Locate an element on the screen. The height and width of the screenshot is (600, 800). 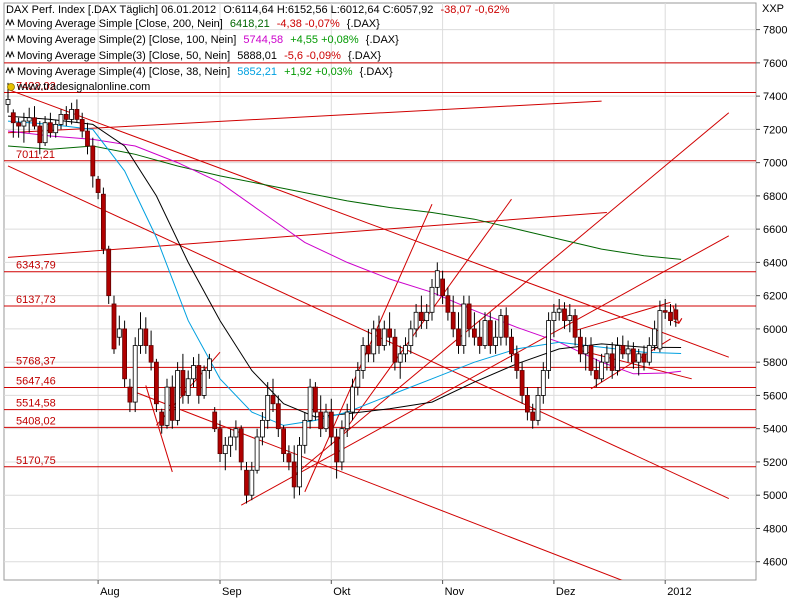
y-axis-unit: XXP is located at coordinates (773, 9).